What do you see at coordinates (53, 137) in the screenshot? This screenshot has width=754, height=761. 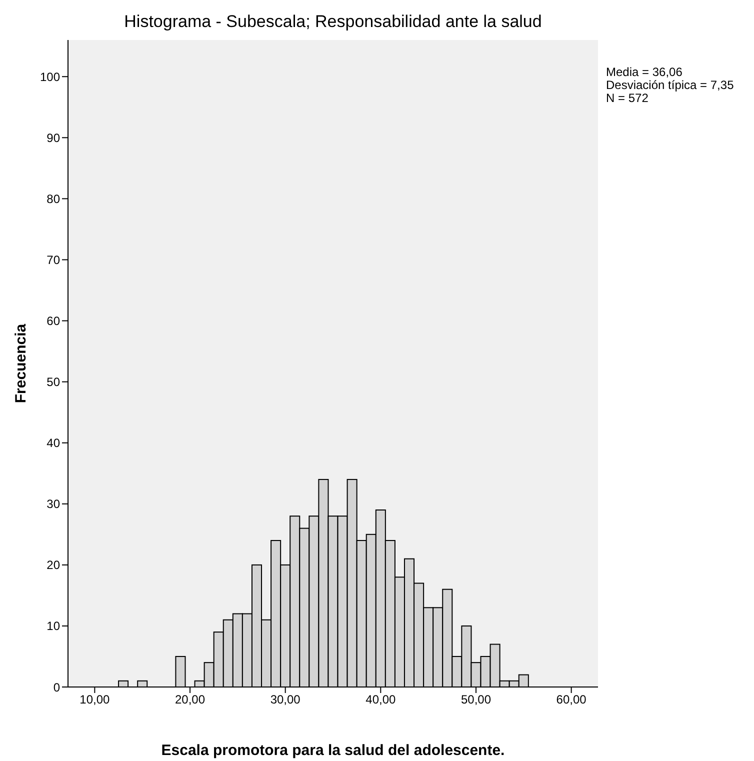 I see `y-tick-label: 90` at bounding box center [53, 137].